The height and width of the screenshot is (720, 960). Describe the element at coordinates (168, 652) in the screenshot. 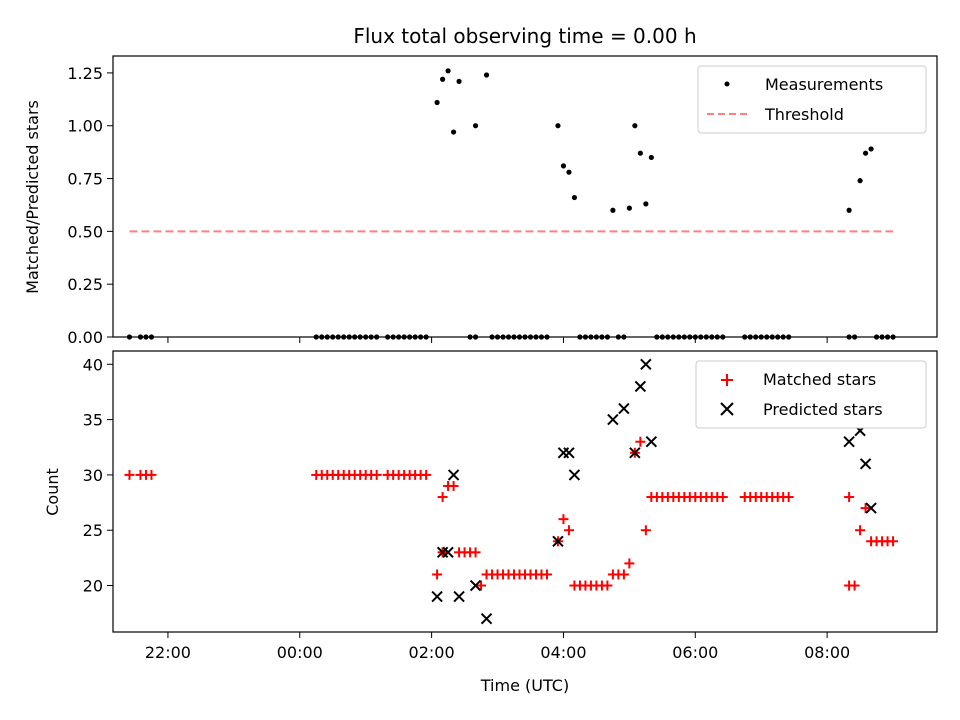

I see `x-tick-label: 22:00` at that location.